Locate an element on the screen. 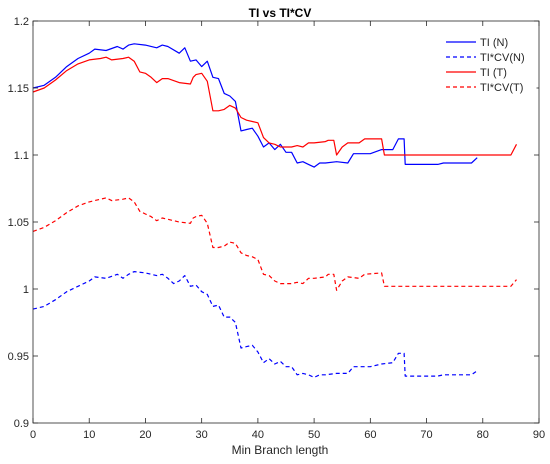 This screenshot has width=550, height=464. y-tick-label: 1.2 is located at coordinates (21, 22).